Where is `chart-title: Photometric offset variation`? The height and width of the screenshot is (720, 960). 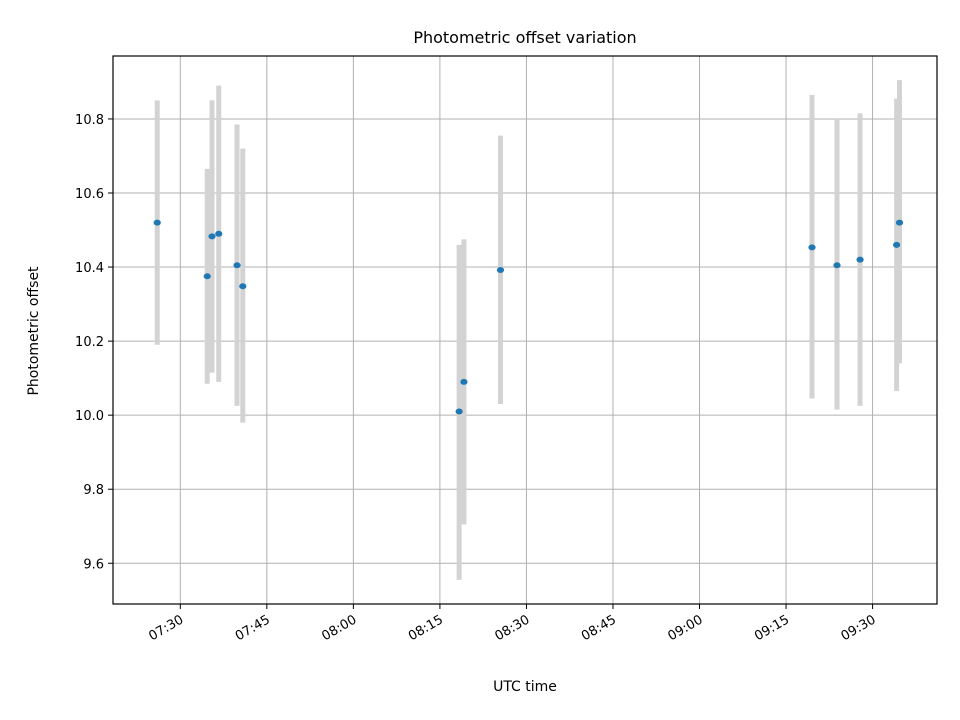
chart-title: Photometric offset variation is located at coordinates (524, 37).